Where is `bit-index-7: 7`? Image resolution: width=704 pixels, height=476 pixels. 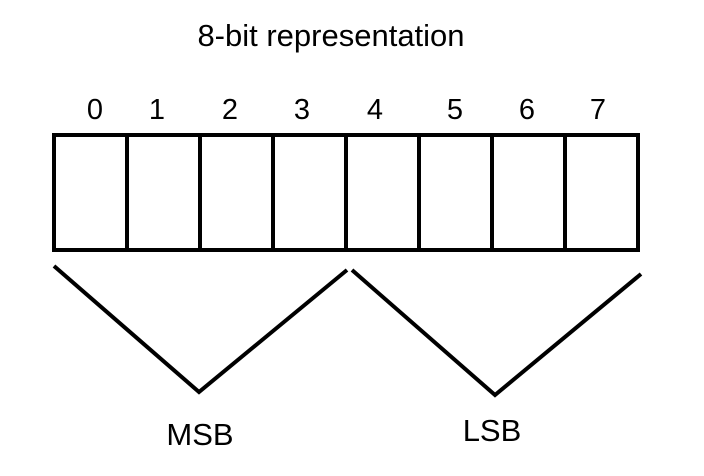
bit-index-7: 7 is located at coordinates (598, 110).